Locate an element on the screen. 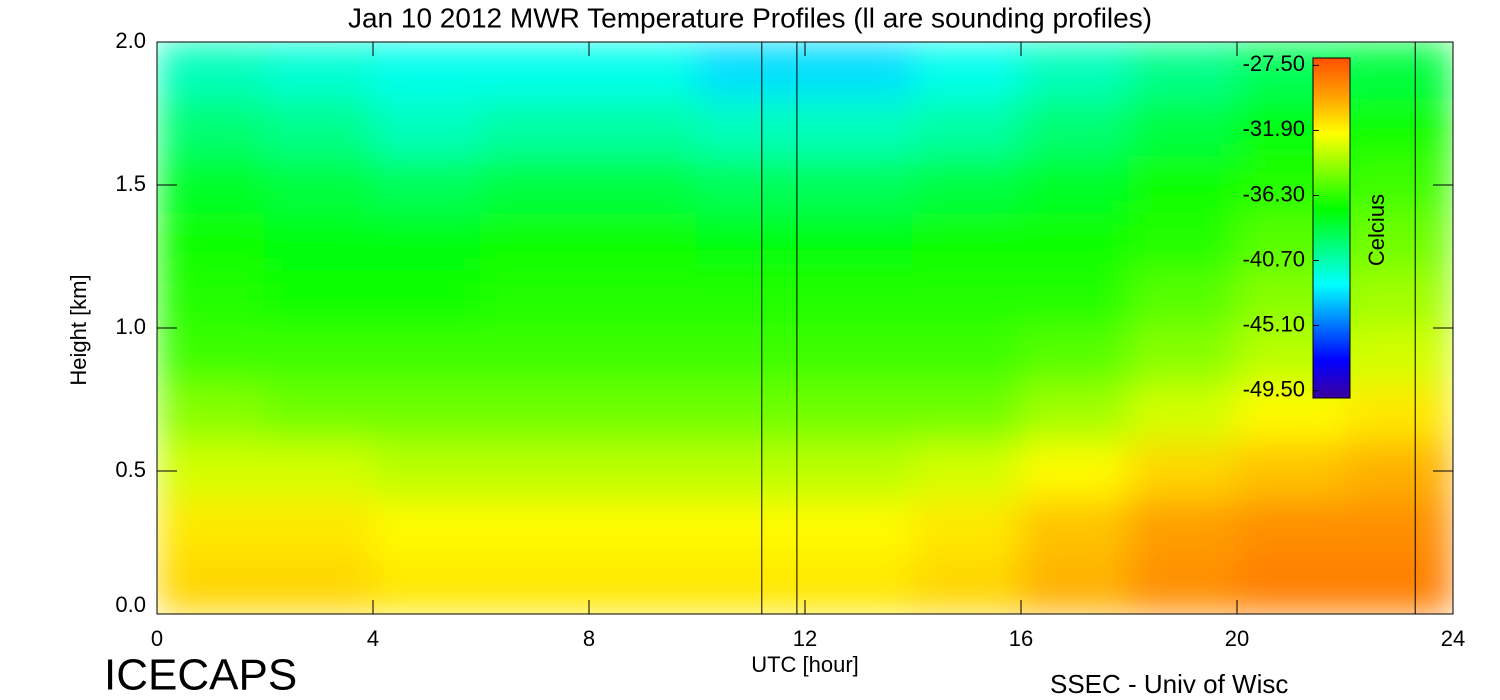  x-axis-label: UTC [hour] is located at coordinates (805, 664).